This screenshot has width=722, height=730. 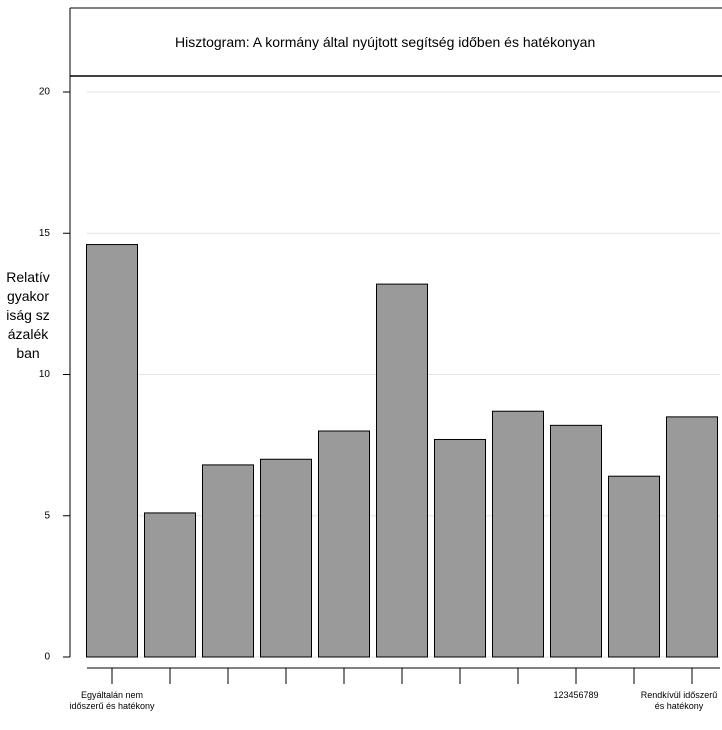 What do you see at coordinates (45, 92) in the screenshot?
I see `y-tick-label: 20` at bounding box center [45, 92].